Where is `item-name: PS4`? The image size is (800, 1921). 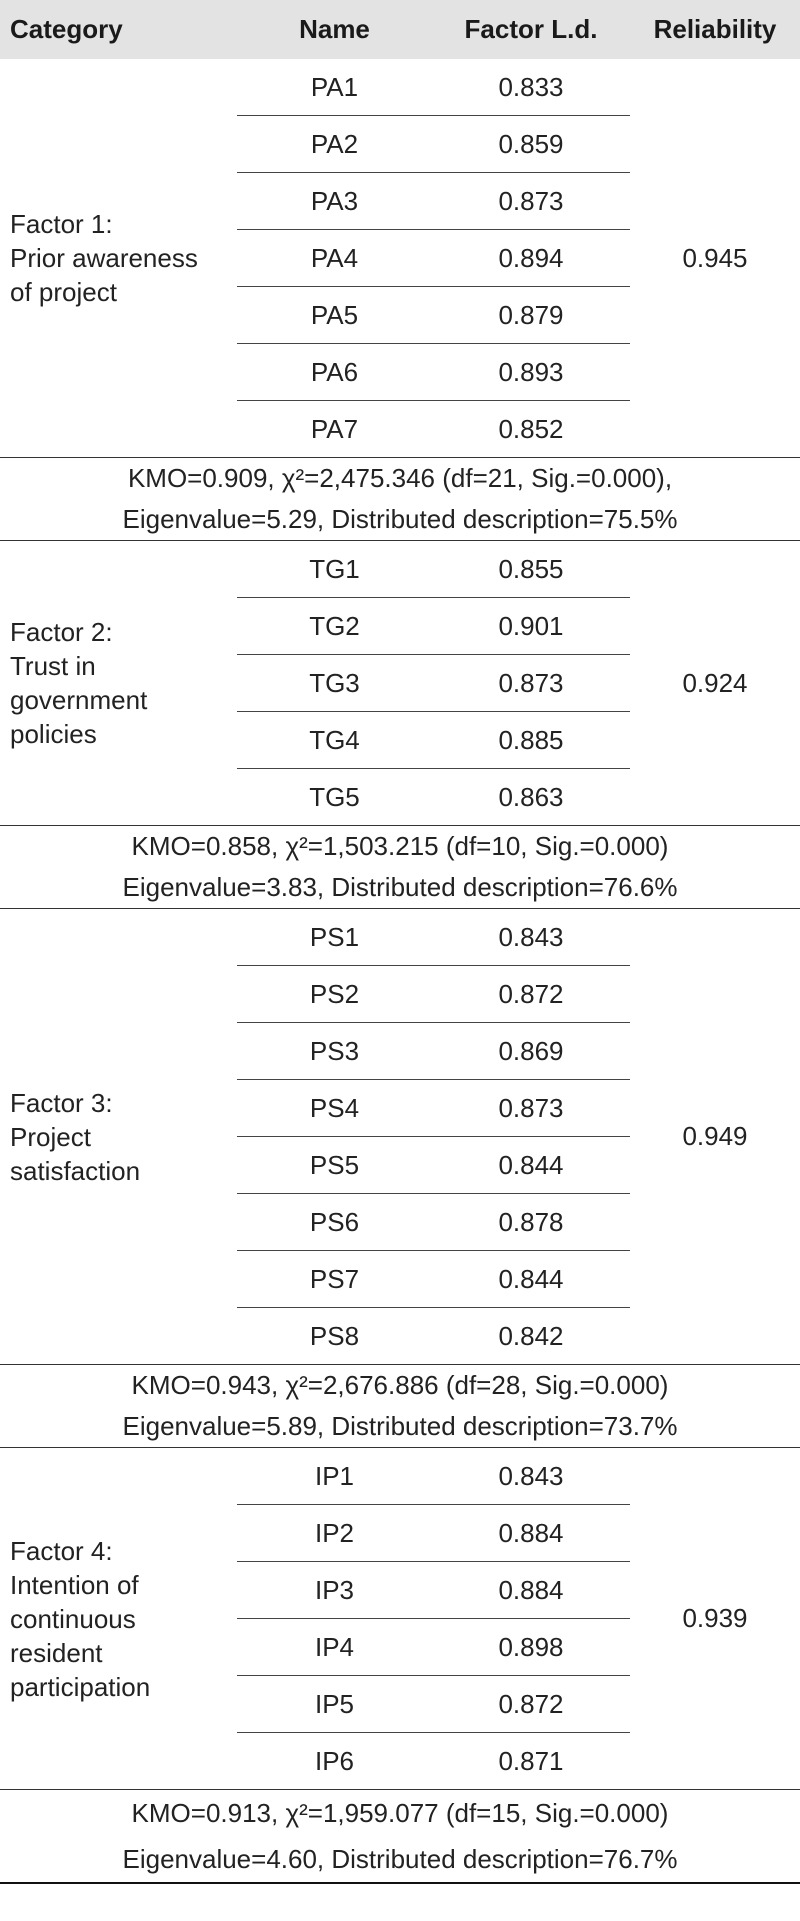
item-name: PS4 is located at coordinates (334, 1108).